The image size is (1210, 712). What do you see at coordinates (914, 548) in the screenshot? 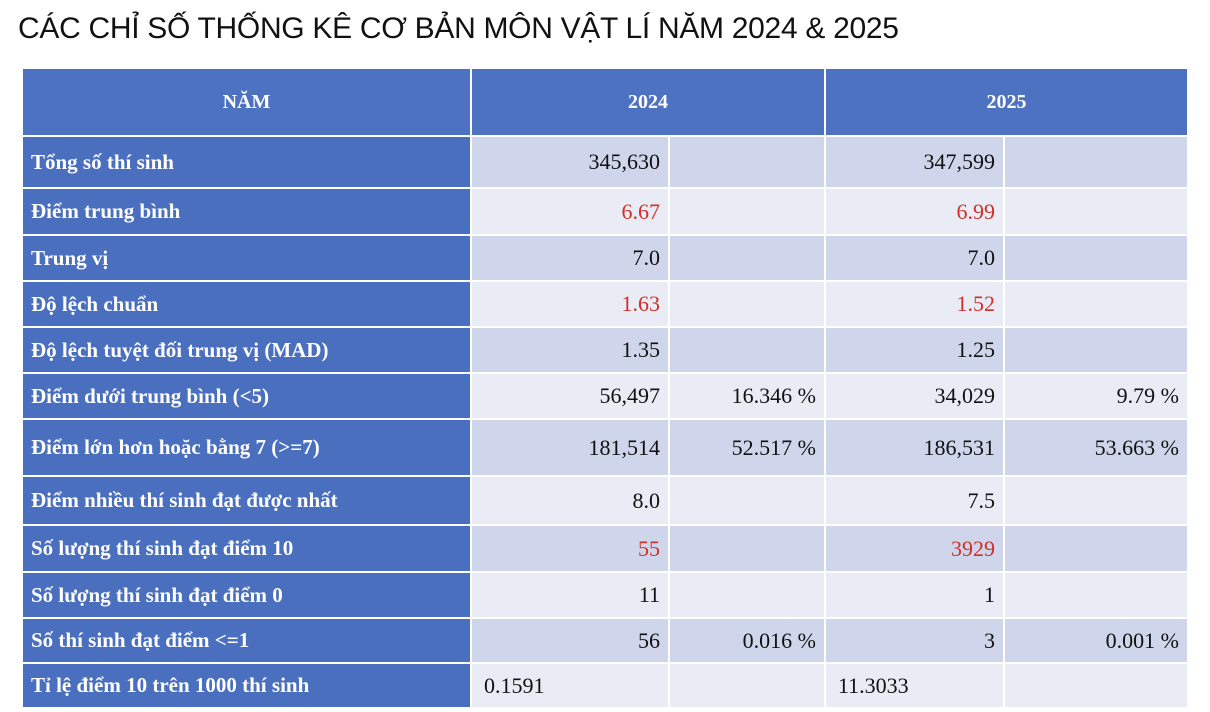
I see `value-cell: 3929` at bounding box center [914, 548].